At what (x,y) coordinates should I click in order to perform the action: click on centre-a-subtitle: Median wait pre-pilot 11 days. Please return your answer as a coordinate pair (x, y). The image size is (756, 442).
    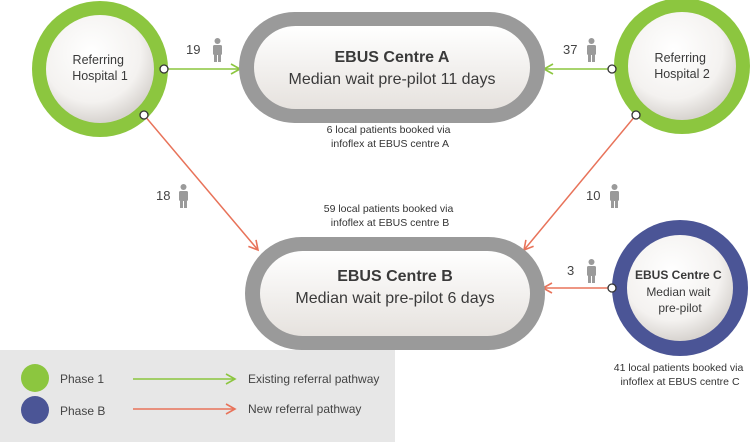
    Looking at the image, I should click on (392, 79).